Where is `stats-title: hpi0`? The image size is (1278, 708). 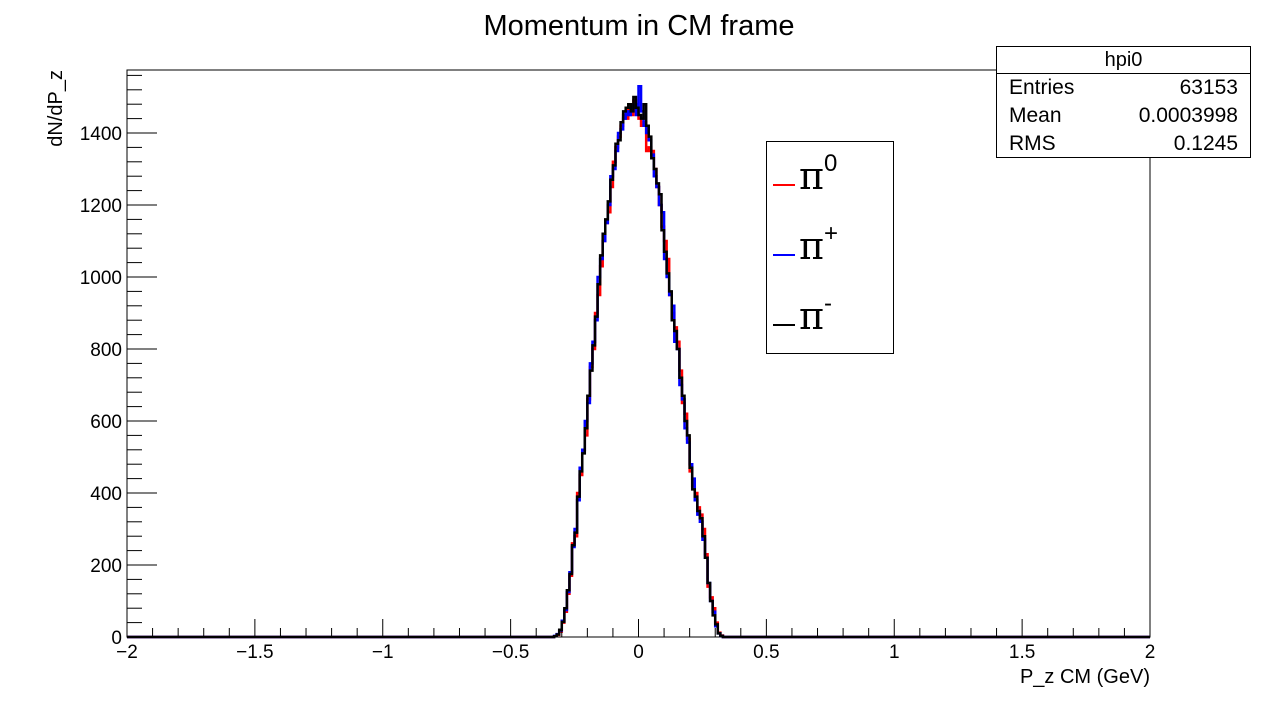 stats-title: hpi0 is located at coordinates (1123, 60).